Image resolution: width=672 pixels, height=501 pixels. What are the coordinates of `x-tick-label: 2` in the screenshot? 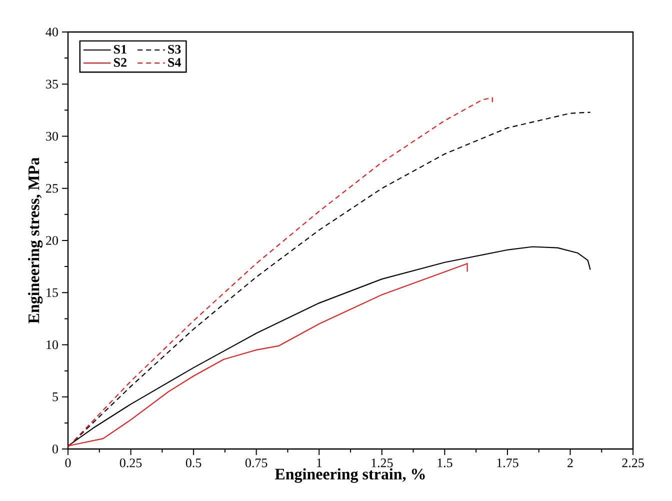 It's located at (570, 463).